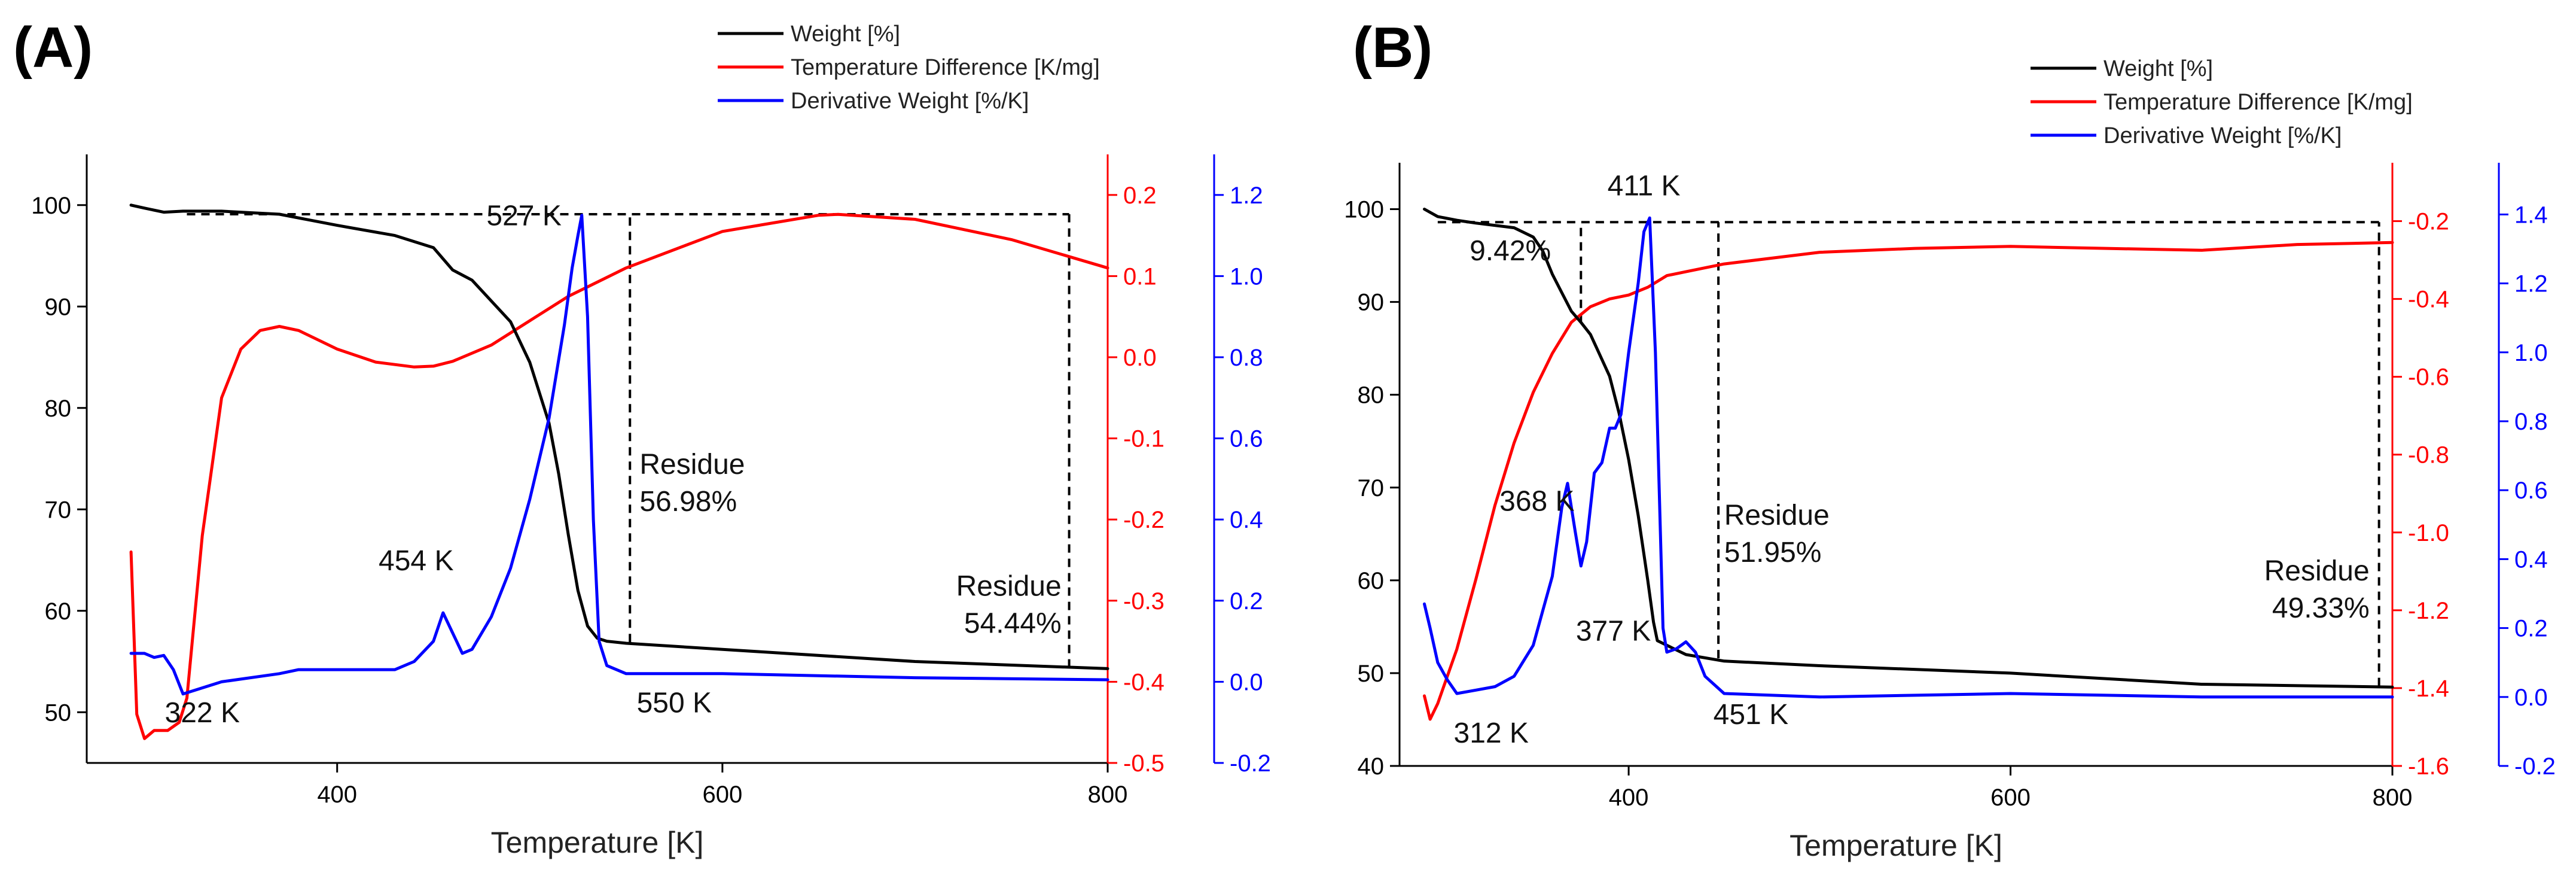 The width and height of the screenshot is (2576, 888). Describe the element at coordinates (2428, 766) in the screenshot. I see `tempdiff-tick-label: -1.6` at that location.